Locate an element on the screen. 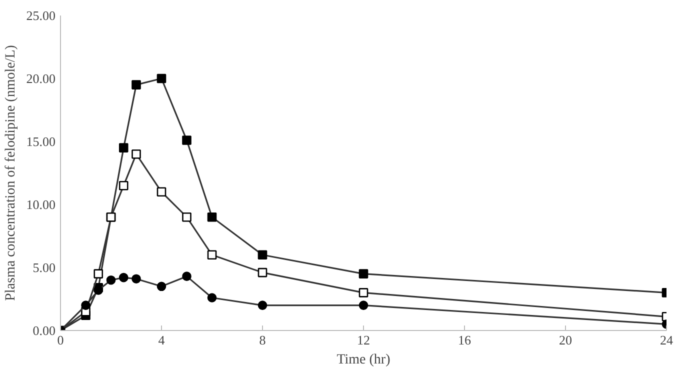 The width and height of the screenshot is (686, 370). x-tick-label: 16 is located at coordinates (465, 340).